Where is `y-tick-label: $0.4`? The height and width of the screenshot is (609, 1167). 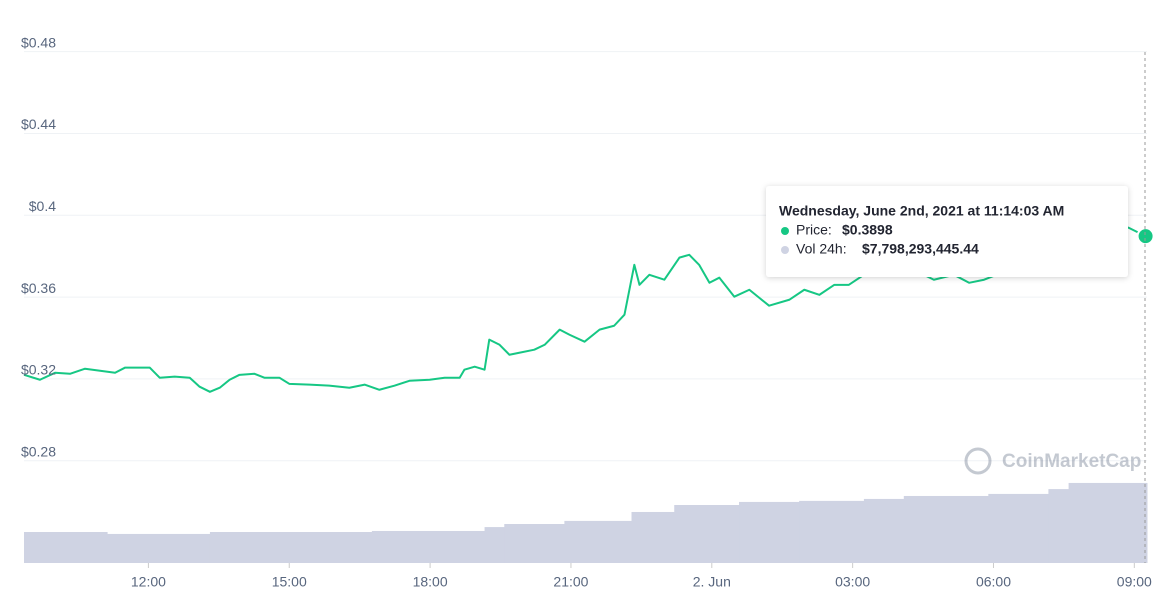
y-tick-label: $0.4 is located at coordinates (42, 206).